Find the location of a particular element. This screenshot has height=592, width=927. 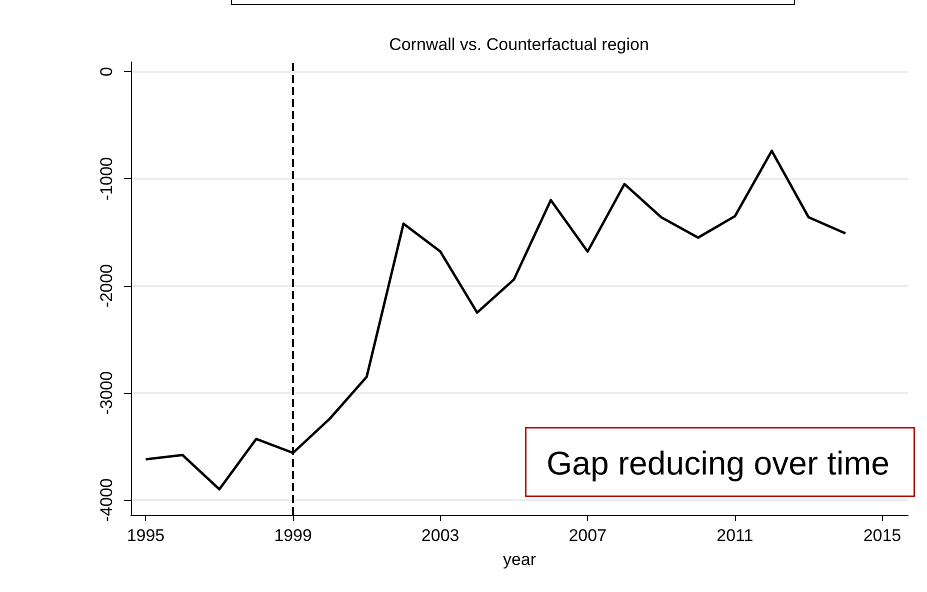

x-tick-label: 2015 is located at coordinates (882, 535).